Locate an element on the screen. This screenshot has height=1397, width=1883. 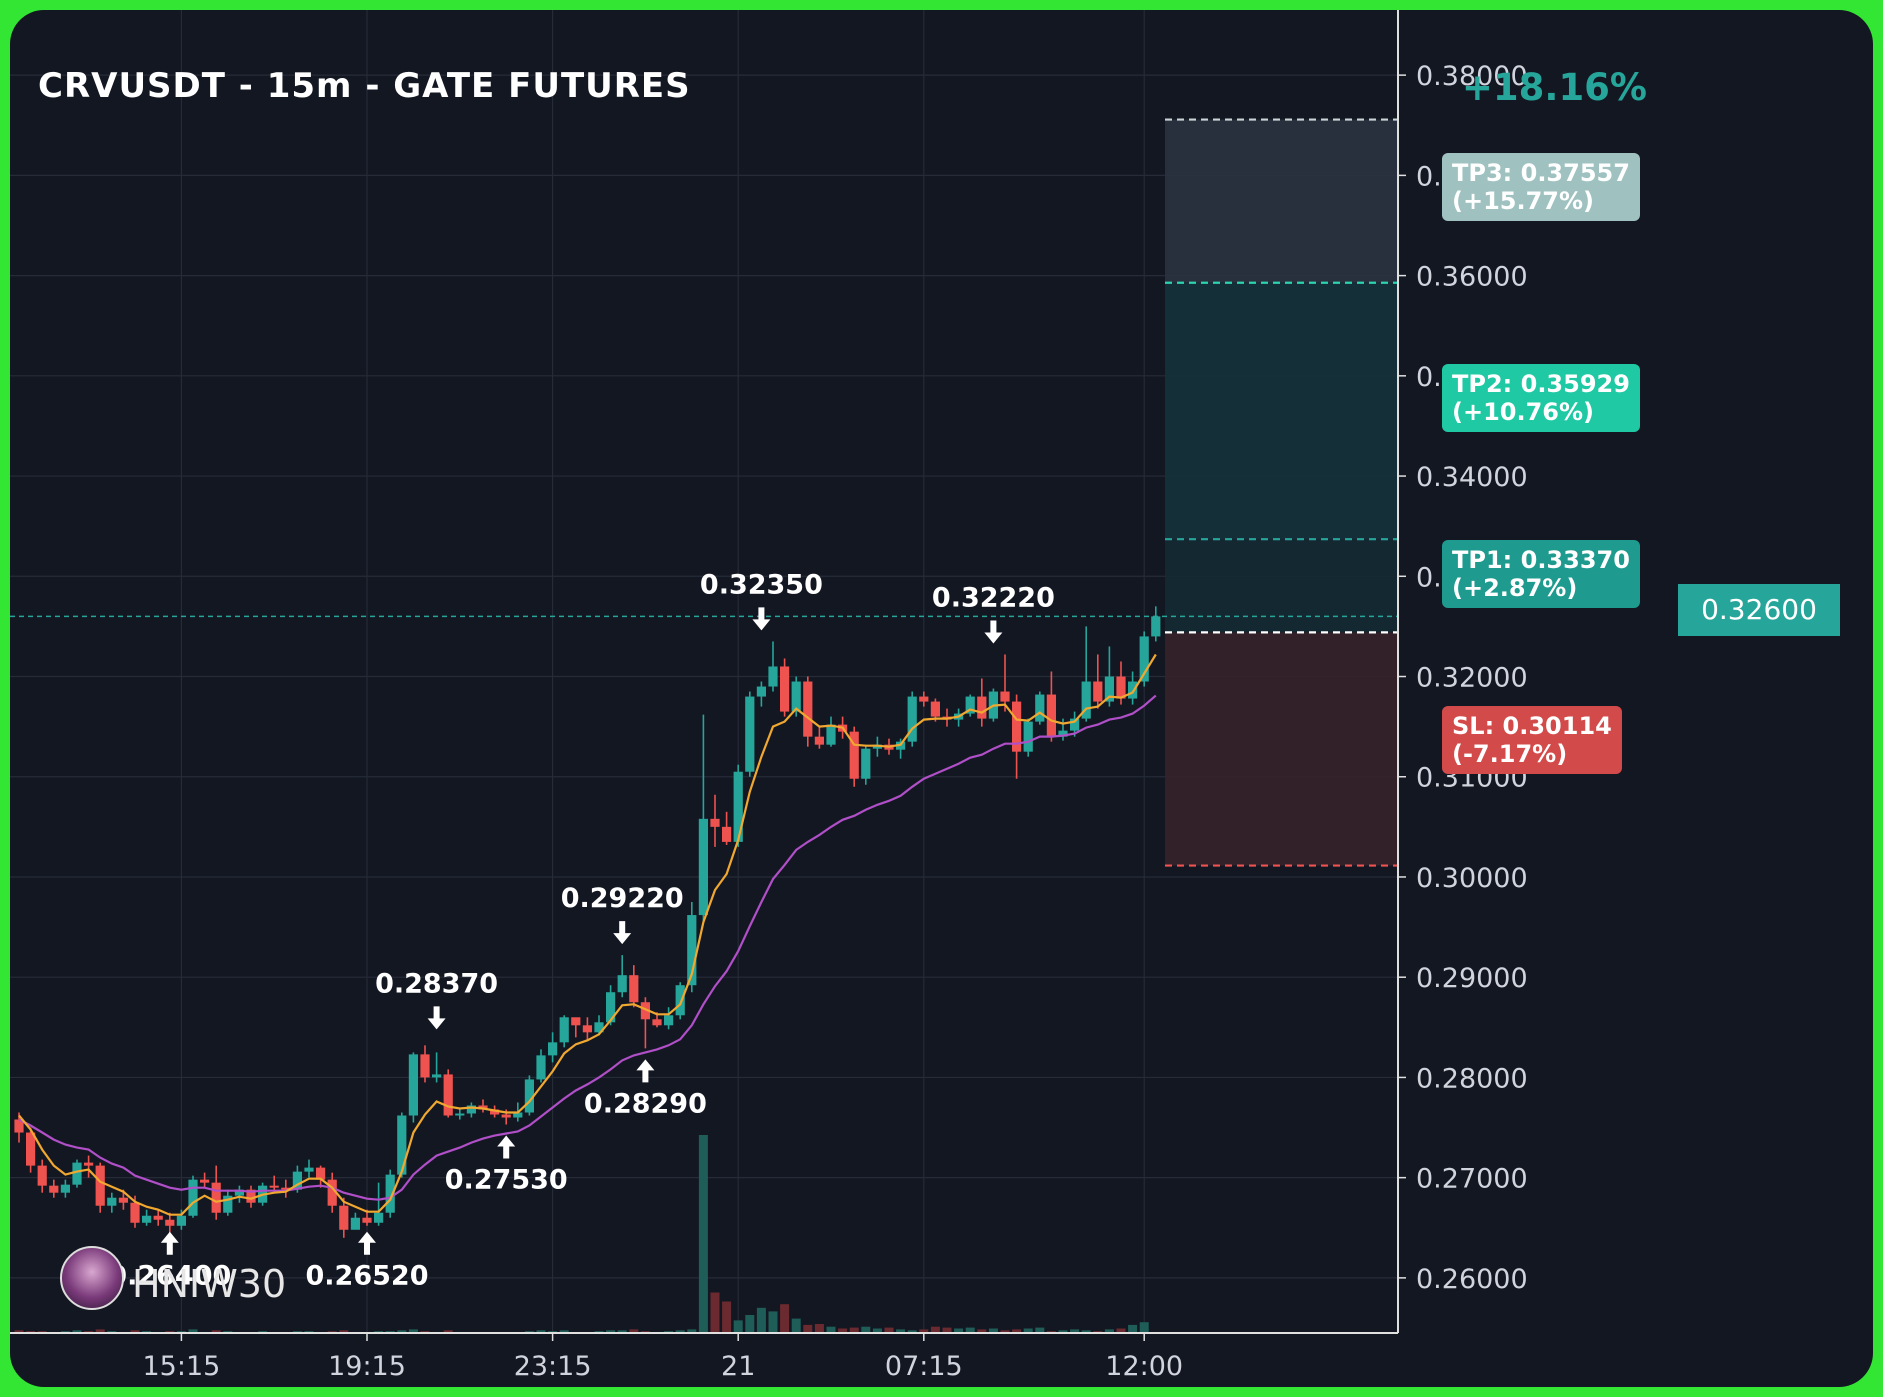
price-annotation: 0.26520 is located at coordinates (367, 1261).